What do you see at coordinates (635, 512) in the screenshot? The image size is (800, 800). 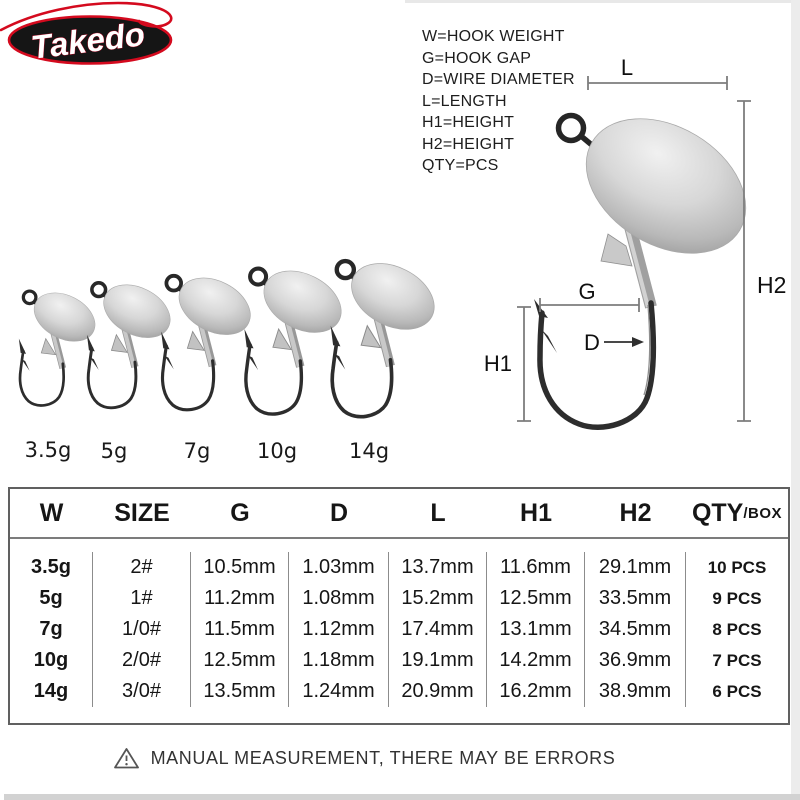 I see `header-h2: H2` at bounding box center [635, 512].